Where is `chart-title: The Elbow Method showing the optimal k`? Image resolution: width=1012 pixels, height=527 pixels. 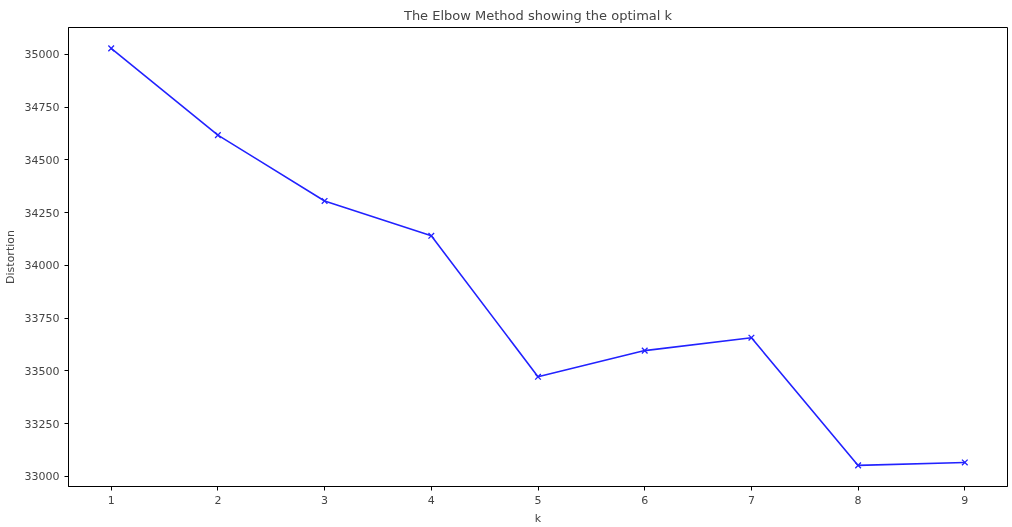
chart-title: The Elbow Method showing the optimal k is located at coordinates (537, 15).